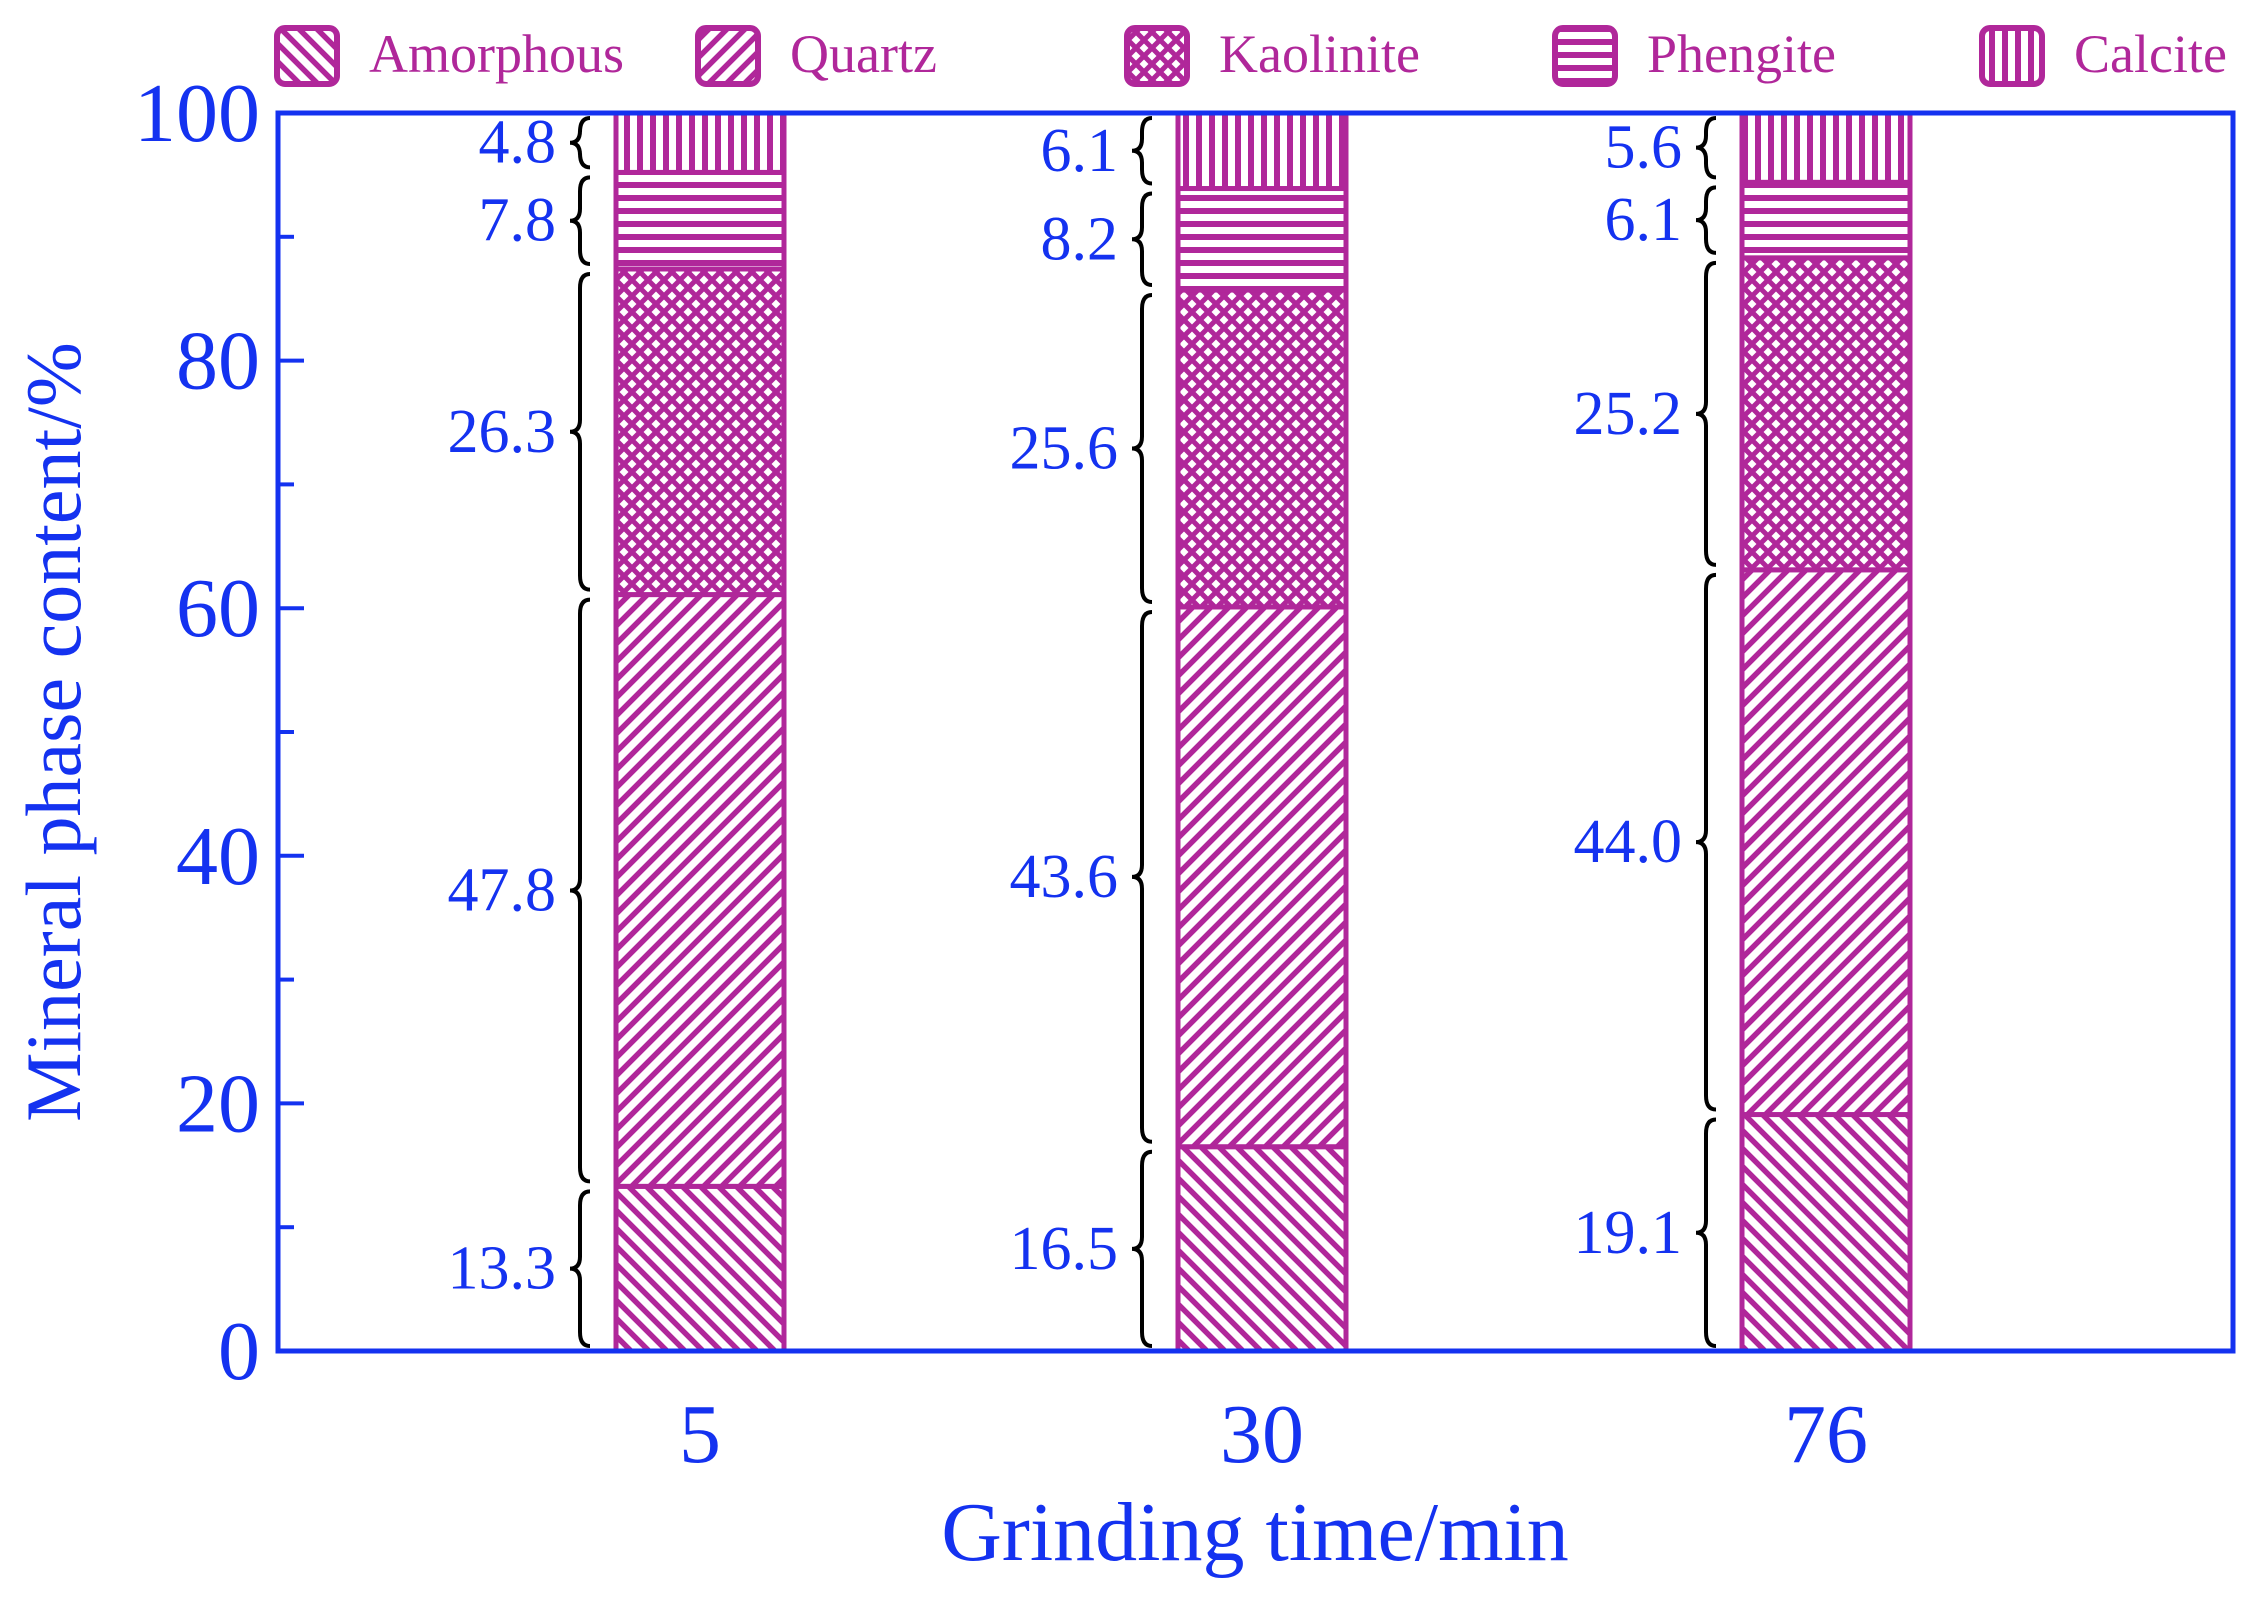 The image size is (2266, 1600). Describe the element at coordinates (1628, 414) in the screenshot. I see `data-label-kaolinite-76: 25.2` at that location.